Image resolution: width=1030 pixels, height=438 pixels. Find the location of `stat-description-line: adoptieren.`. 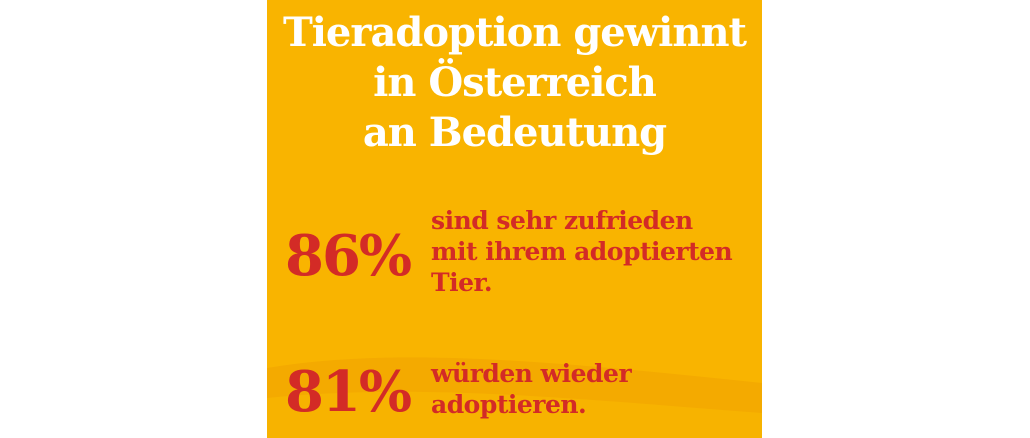

stat-description-line: adoptieren. is located at coordinates (509, 404).